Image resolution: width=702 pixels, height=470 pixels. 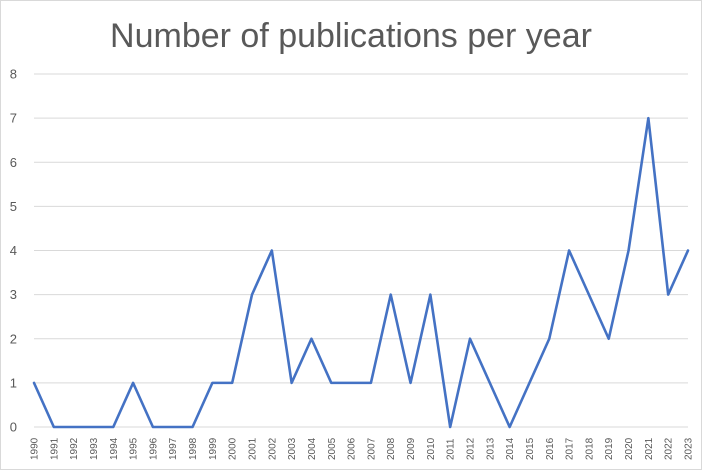 I want to click on x-tick-label: 1999, so click(x=213, y=448).